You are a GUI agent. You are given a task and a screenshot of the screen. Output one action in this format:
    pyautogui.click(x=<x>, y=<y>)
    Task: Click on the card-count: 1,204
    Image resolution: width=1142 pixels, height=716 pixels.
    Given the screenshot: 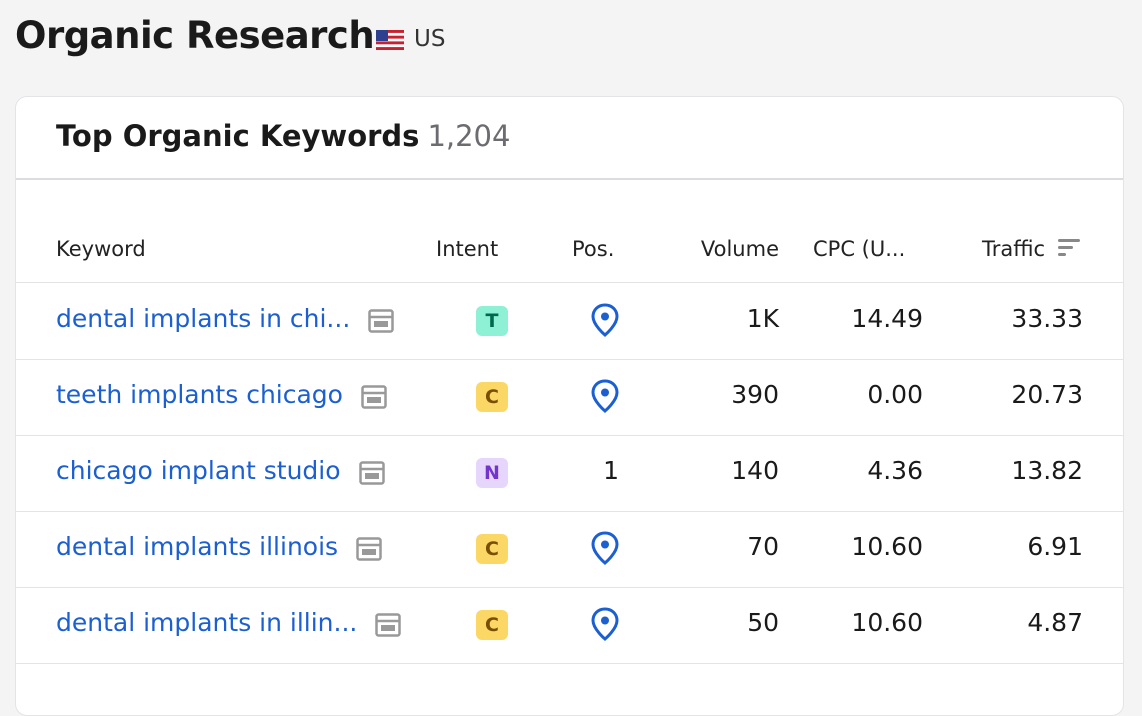 What is the action you would take?
    pyautogui.click(x=469, y=136)
    